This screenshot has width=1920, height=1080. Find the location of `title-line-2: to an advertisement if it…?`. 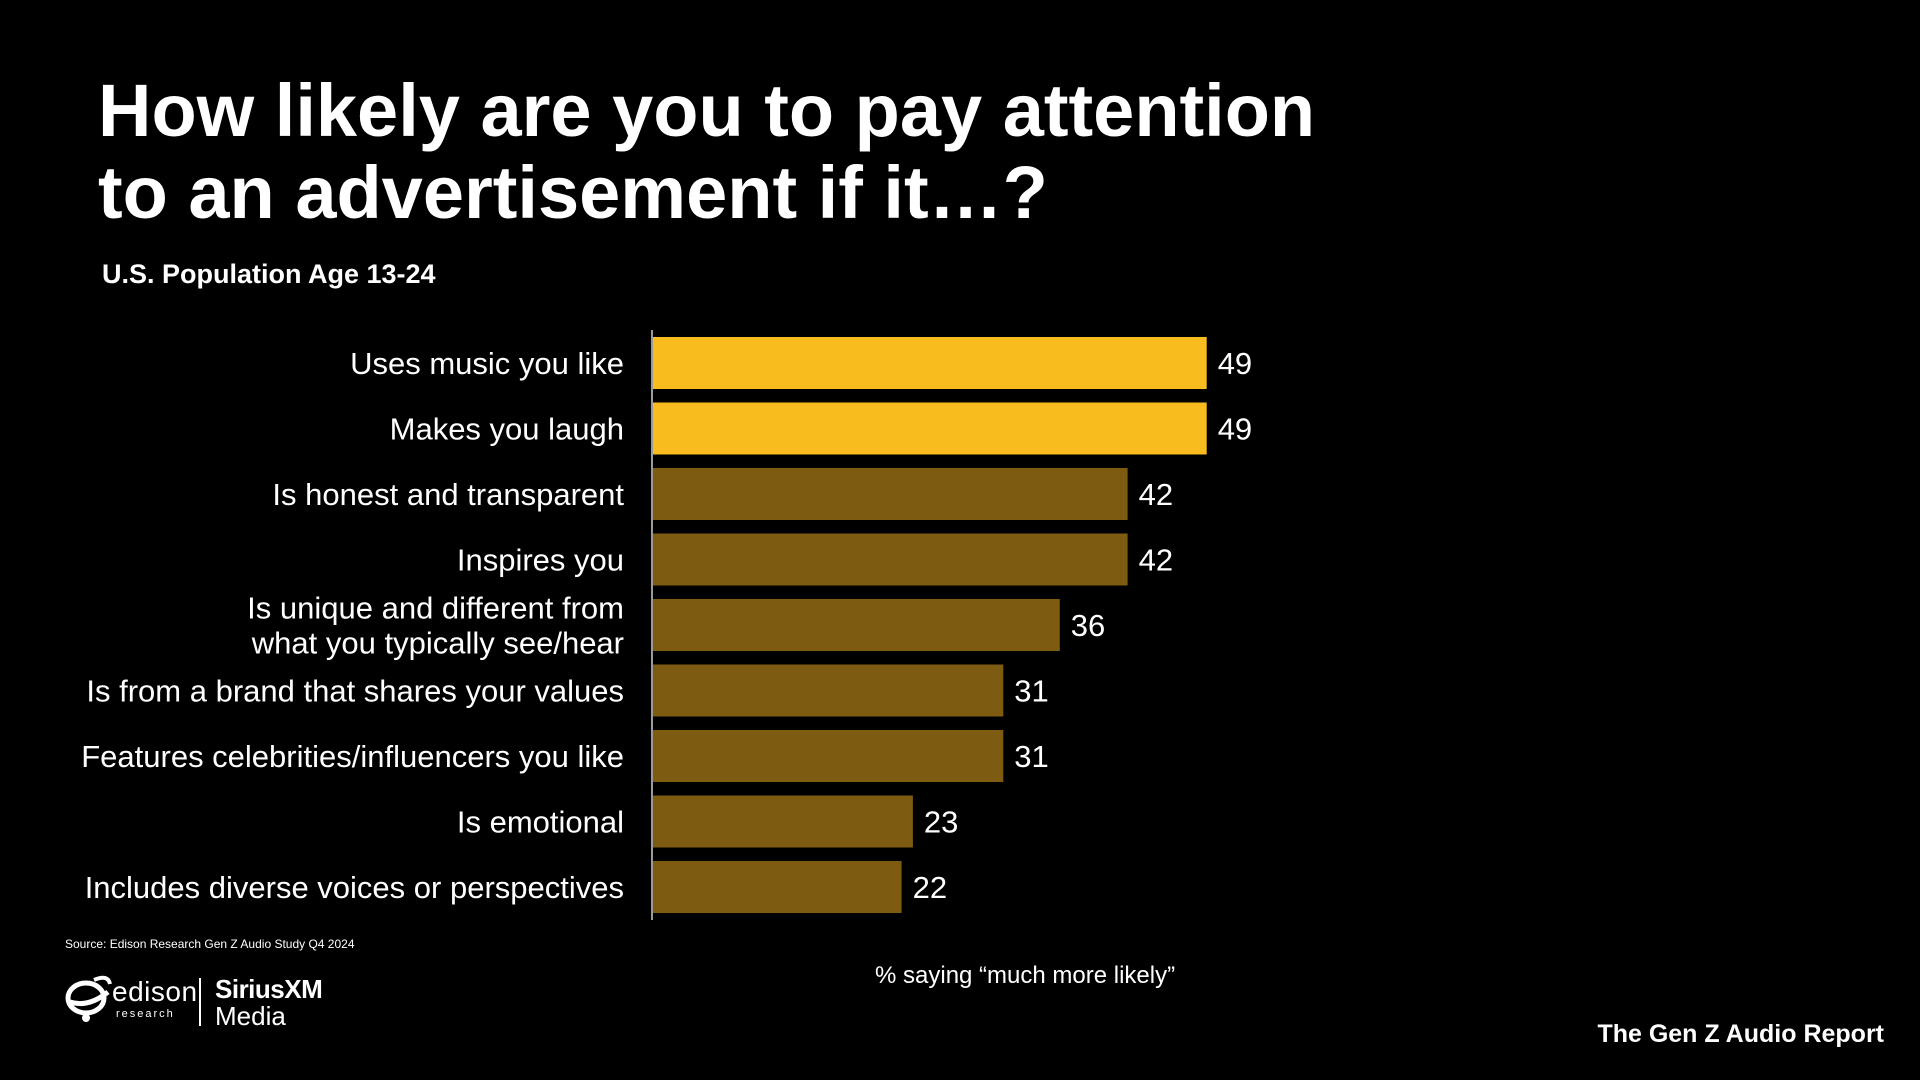

title-line-2: to an advertisement if it…? is located at coordinates (573, 192).